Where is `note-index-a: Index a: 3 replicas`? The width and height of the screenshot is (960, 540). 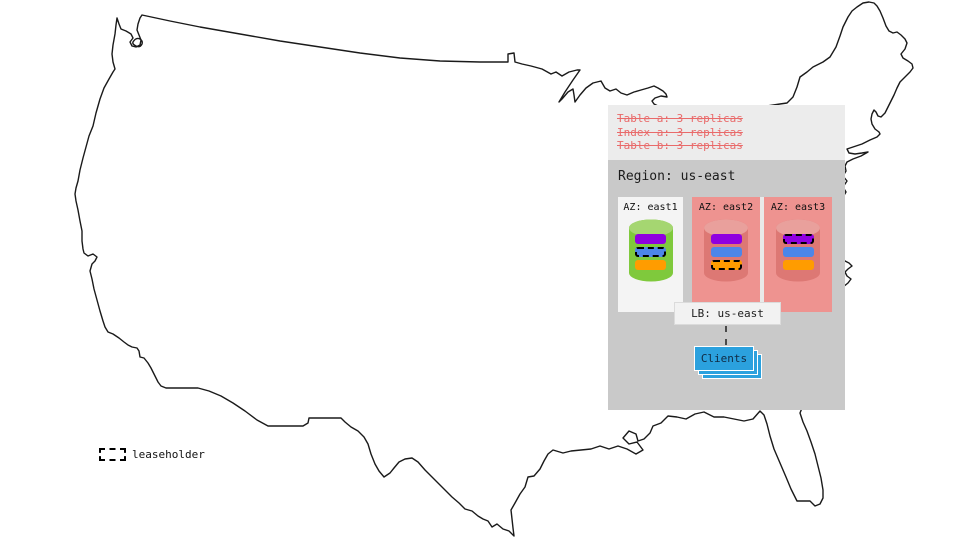 note-index-a: Index a: 3 replicas is located at coordinates (680, 132).